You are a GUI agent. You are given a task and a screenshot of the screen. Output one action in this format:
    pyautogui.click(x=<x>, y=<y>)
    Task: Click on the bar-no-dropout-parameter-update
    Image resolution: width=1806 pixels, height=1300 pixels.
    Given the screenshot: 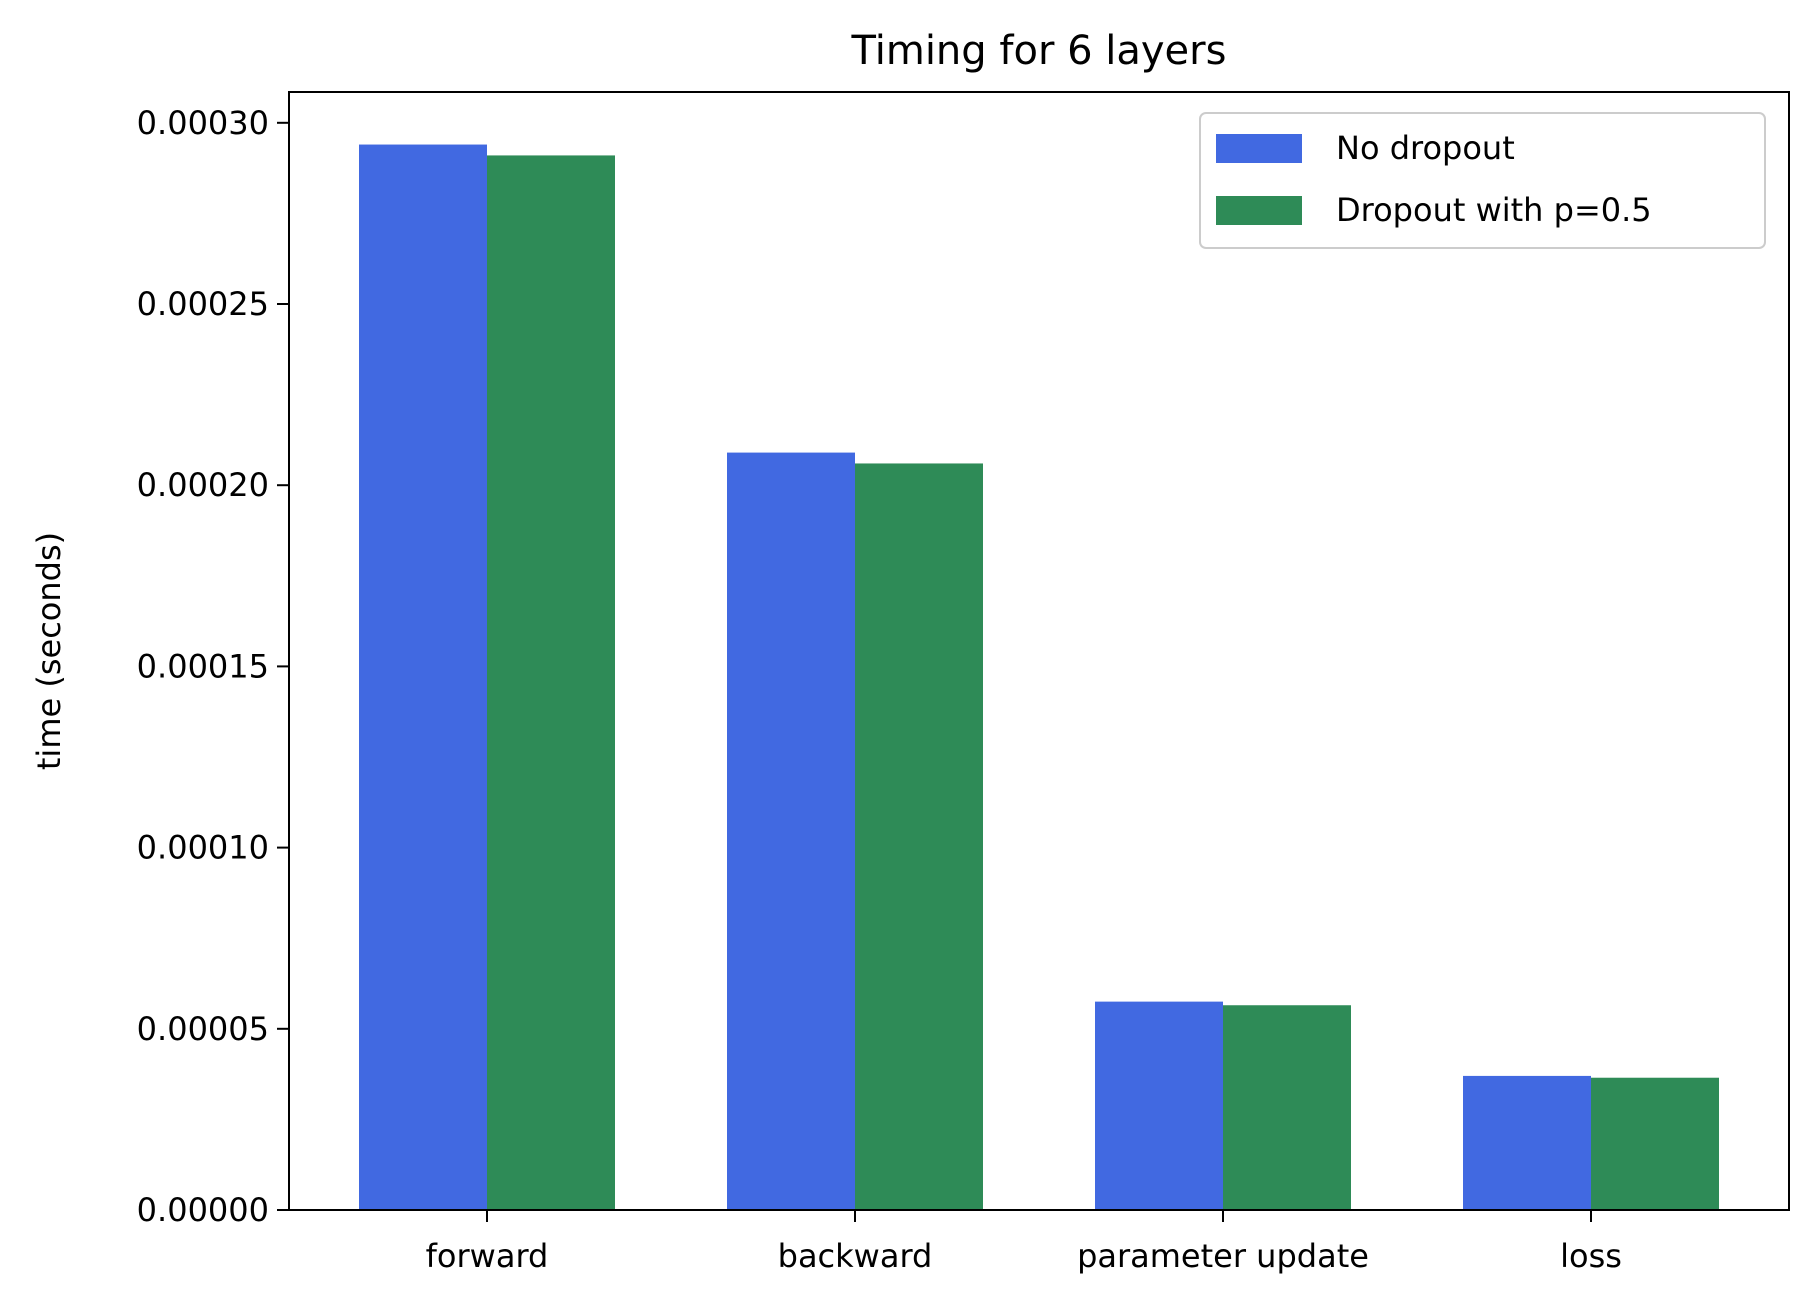 What is the action you would take?
    pyautogui.click(x=1159, y=1105)
    